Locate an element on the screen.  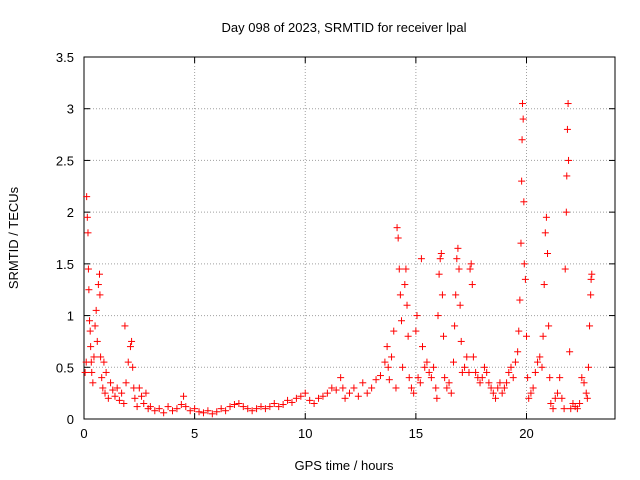
y-tick-label: 1 is located at coordinates (70, 316).